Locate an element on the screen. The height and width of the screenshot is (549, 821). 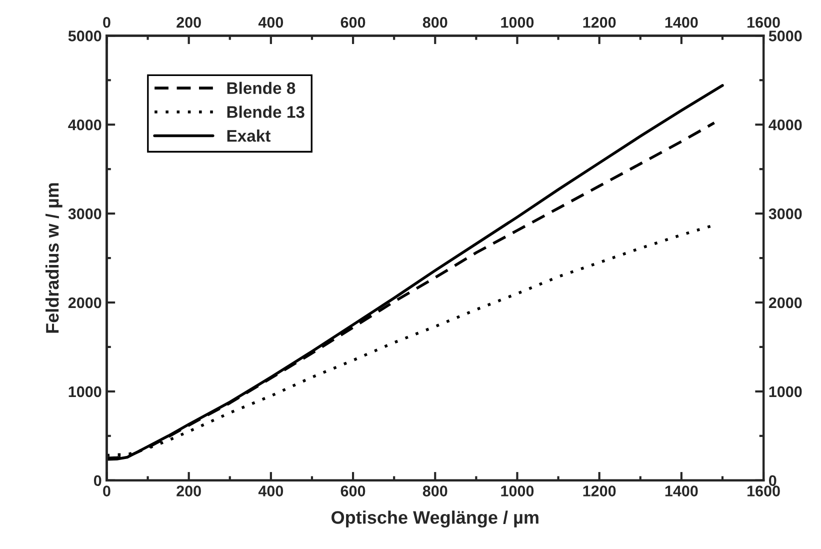
legend-label: Blende 8 is located at coordinates (261, 88).